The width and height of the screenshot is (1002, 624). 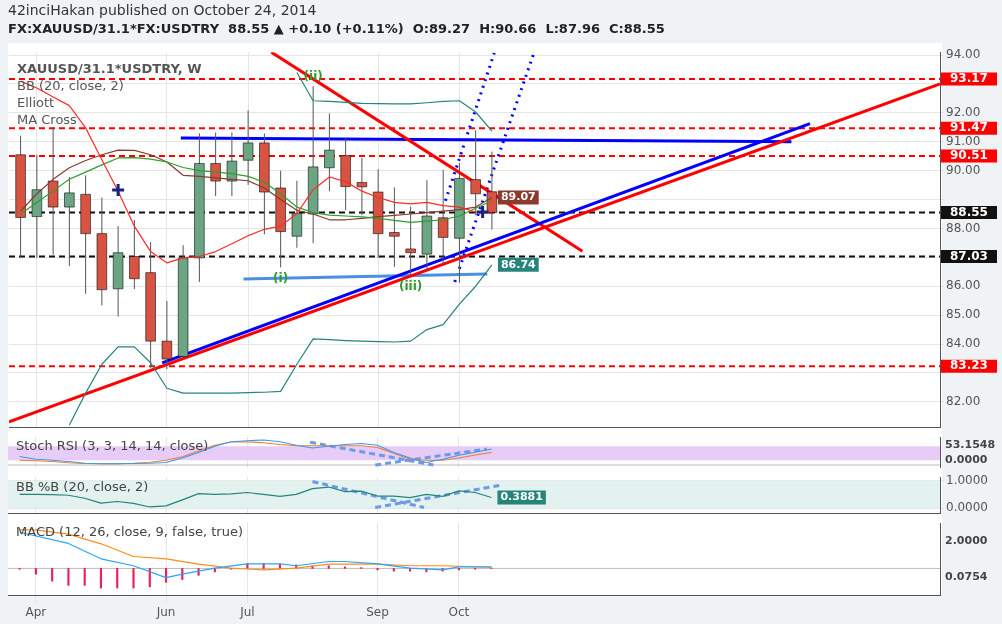 I want to click on ref-line-label: 83.23, so click(x=969, y=365).